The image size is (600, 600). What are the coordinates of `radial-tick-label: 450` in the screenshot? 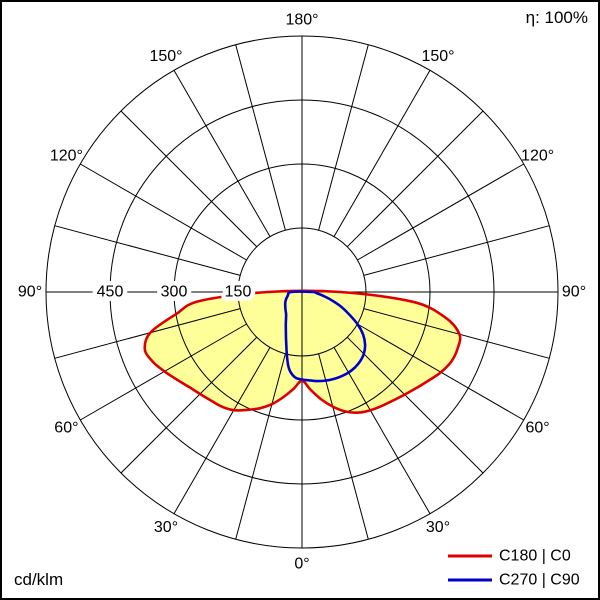 It's located at (110, 292).